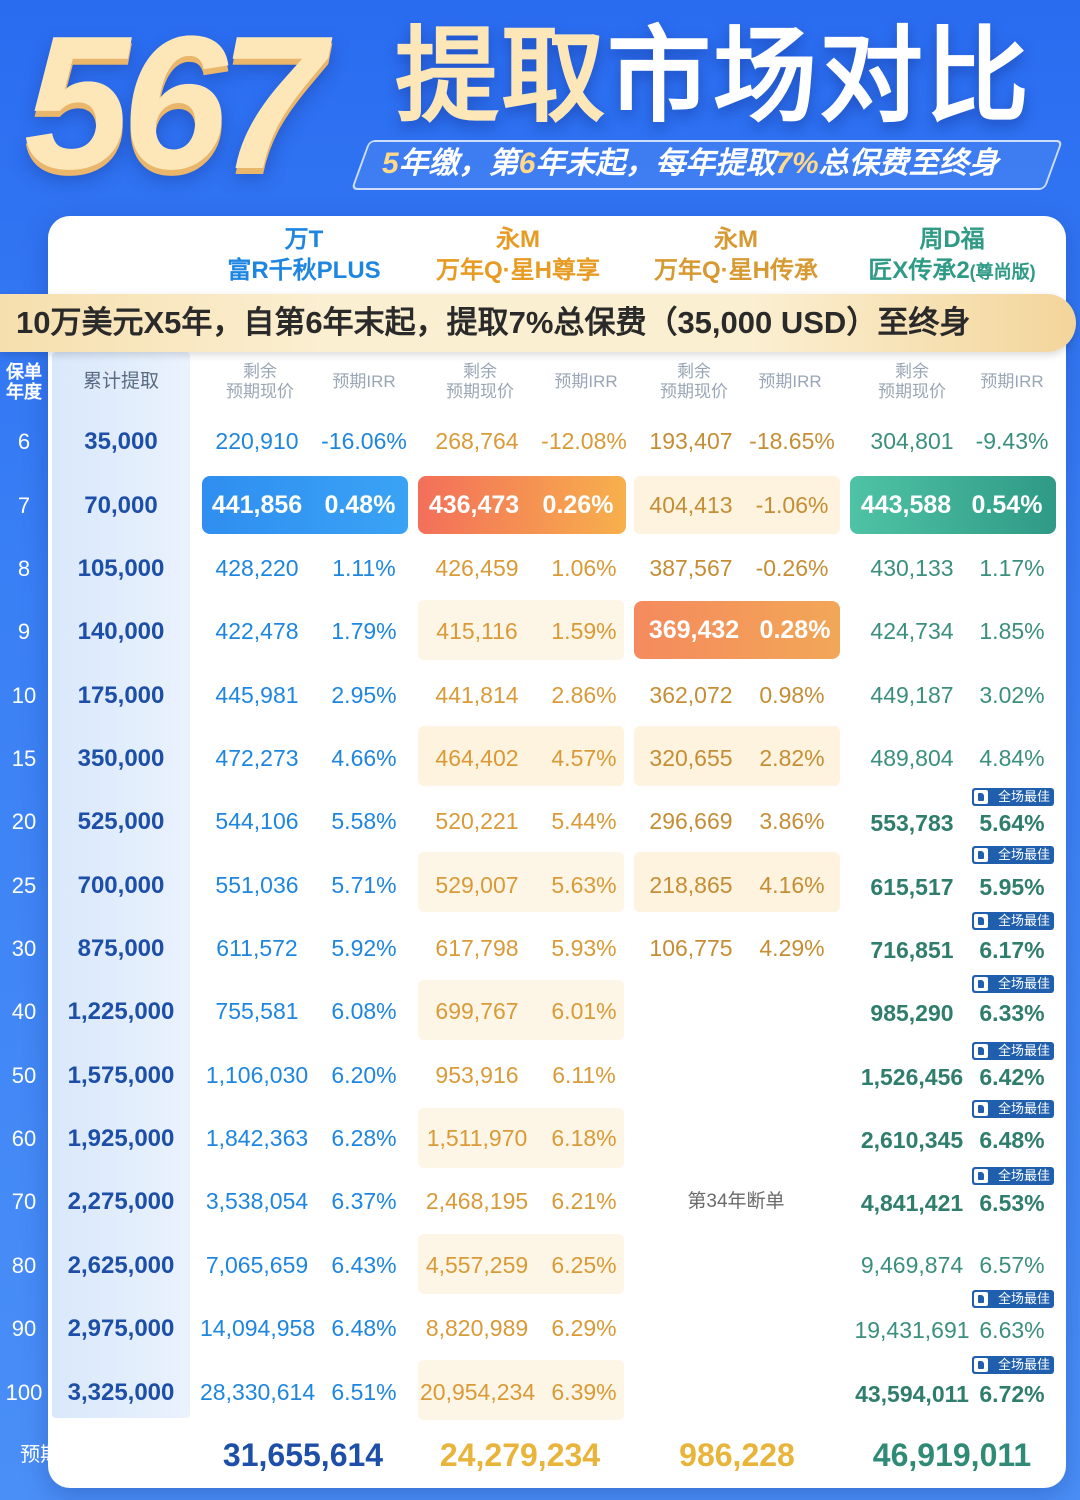  Describe the element at coordinates (655, 163) in the screenshot. I see `subtitle-seg-4: 年末起，每年提取` at that location.